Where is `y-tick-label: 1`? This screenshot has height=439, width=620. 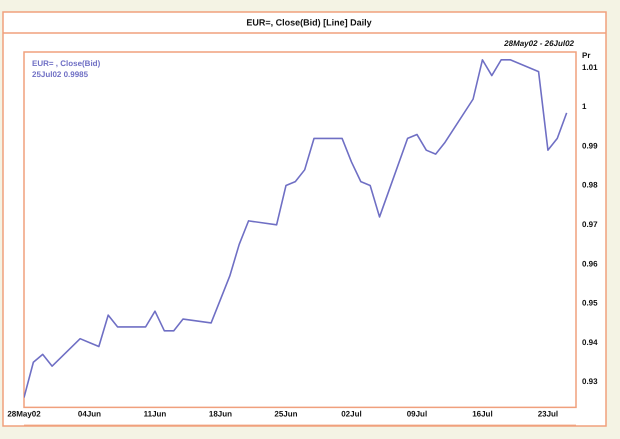 y-tick-label: 1 is located at coordinates (584, 107).